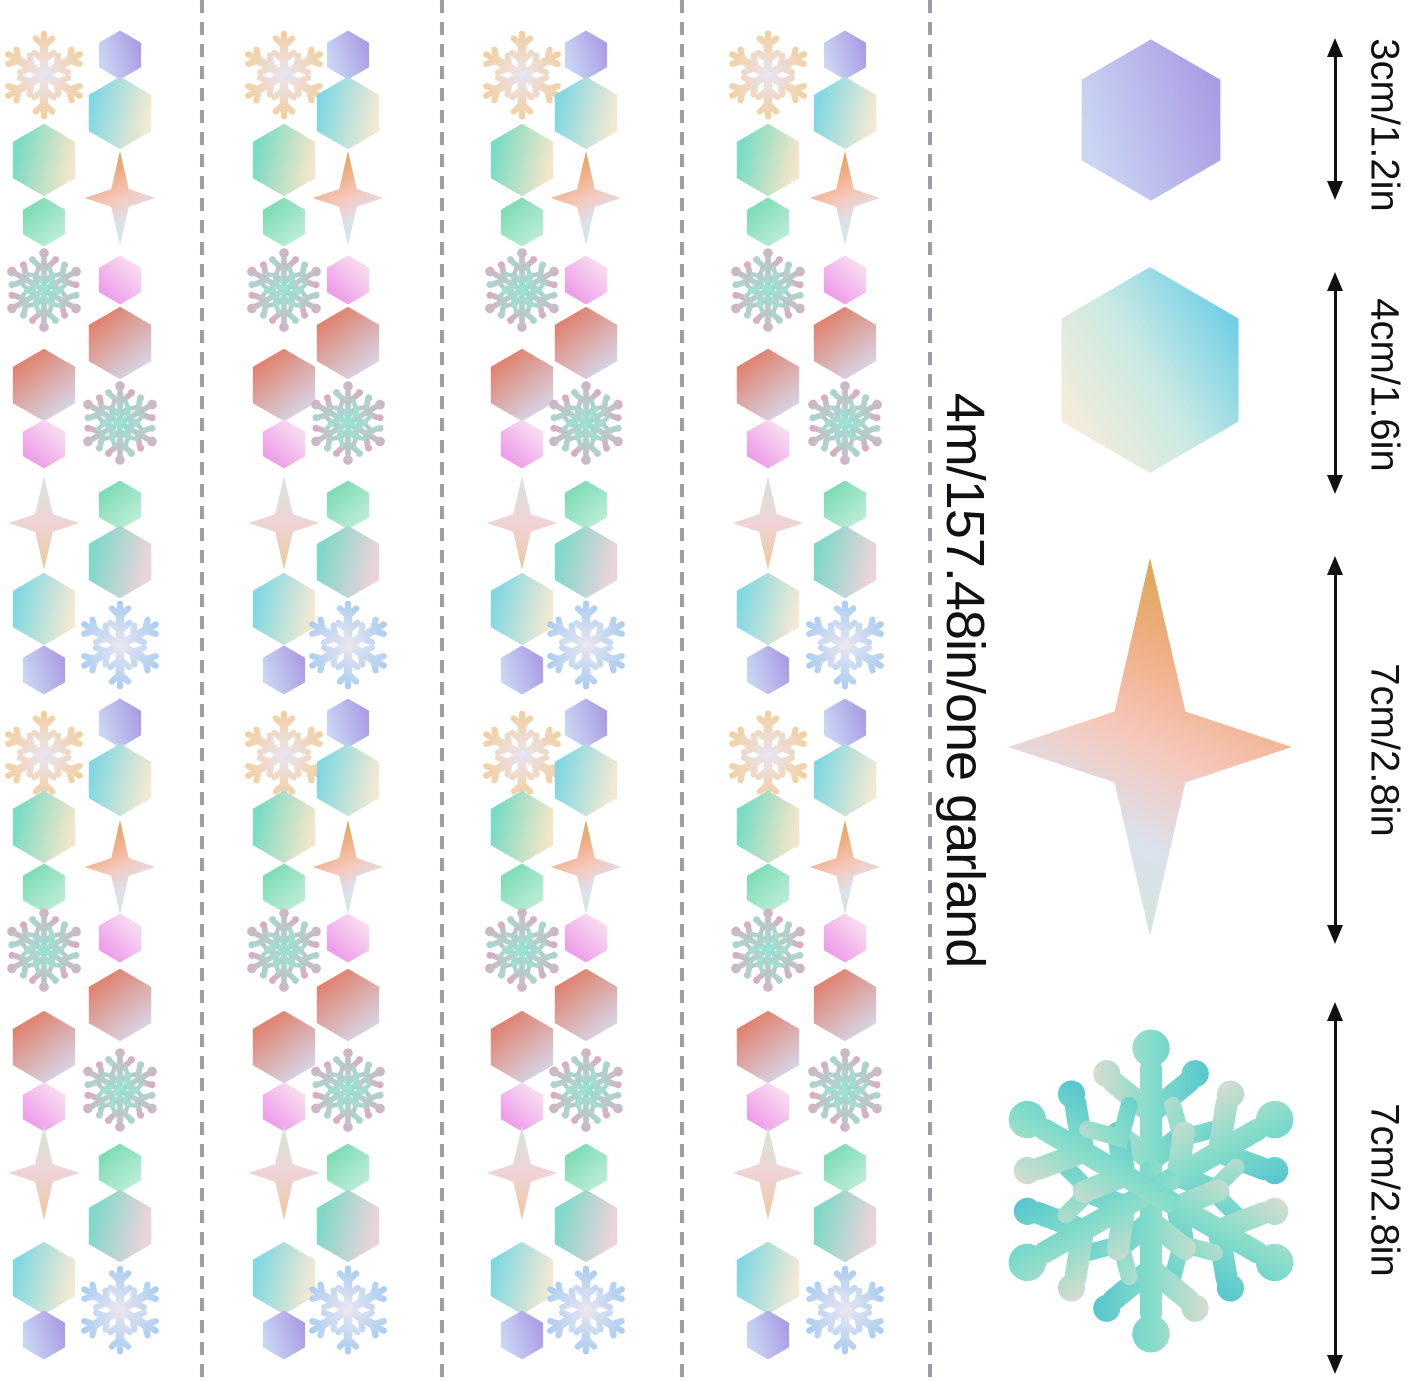  I want to click on measure-arrow-snowflake, so click(1335, 1188).